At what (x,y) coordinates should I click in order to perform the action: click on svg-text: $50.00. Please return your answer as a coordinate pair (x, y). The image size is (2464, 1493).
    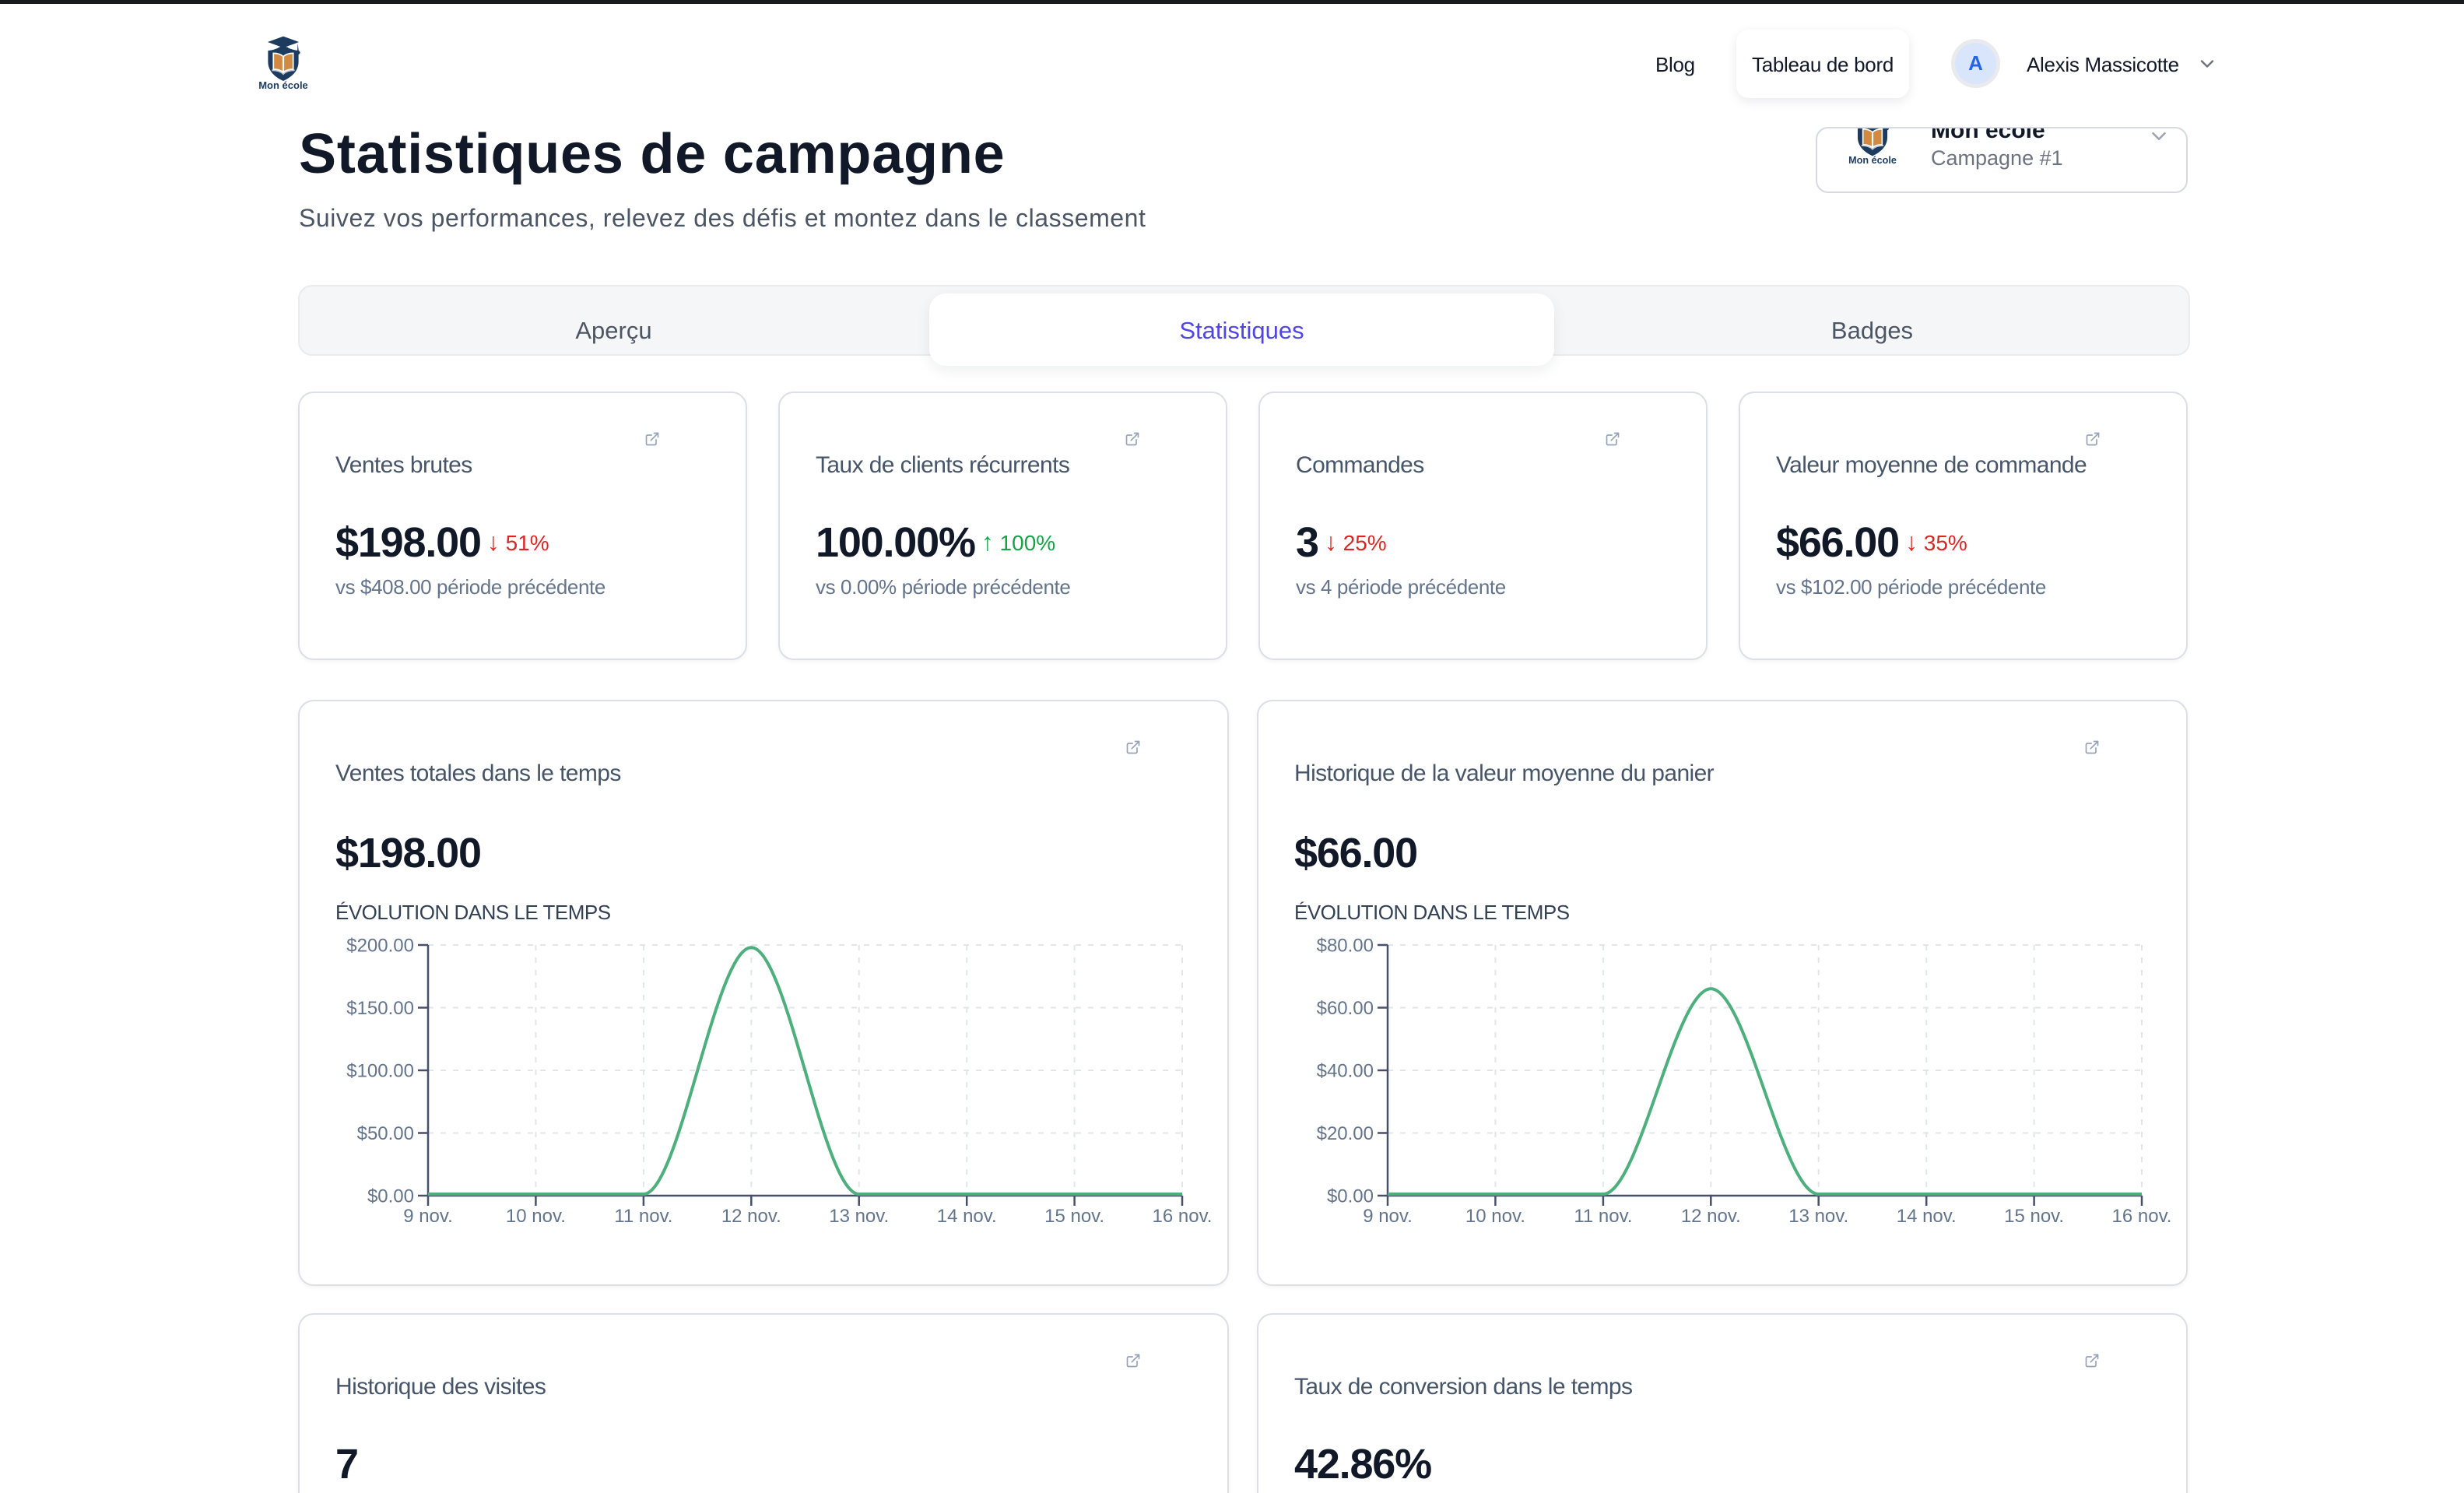
    Looking at the image, I should click on (385, 1133).